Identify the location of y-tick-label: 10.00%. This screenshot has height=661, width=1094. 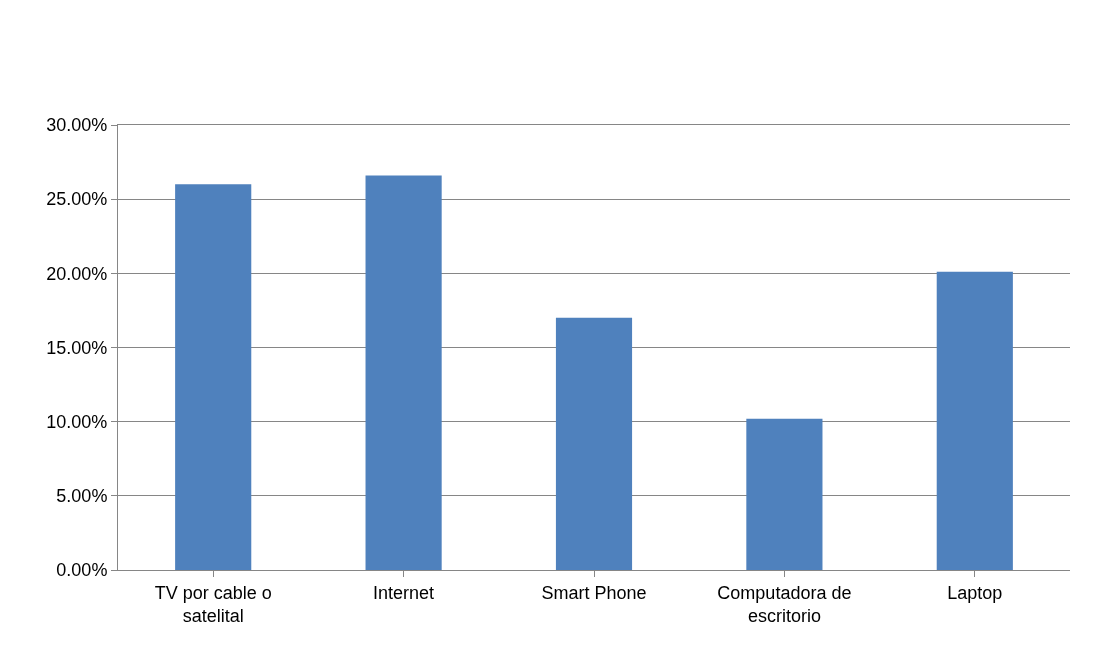
(77, 421).